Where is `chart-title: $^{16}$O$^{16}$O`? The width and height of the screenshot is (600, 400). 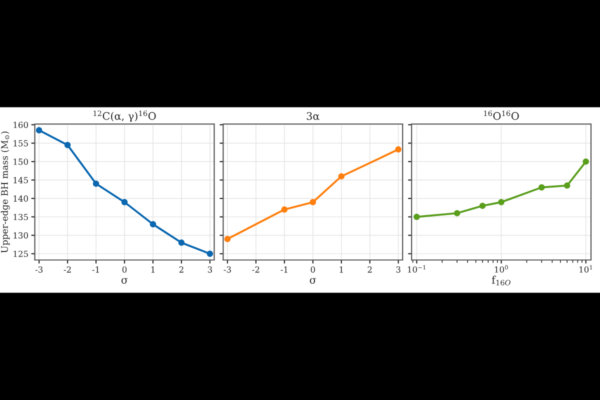 chart-title: $^{16}$O$^{16}$O is located at coordinates (501, 115).